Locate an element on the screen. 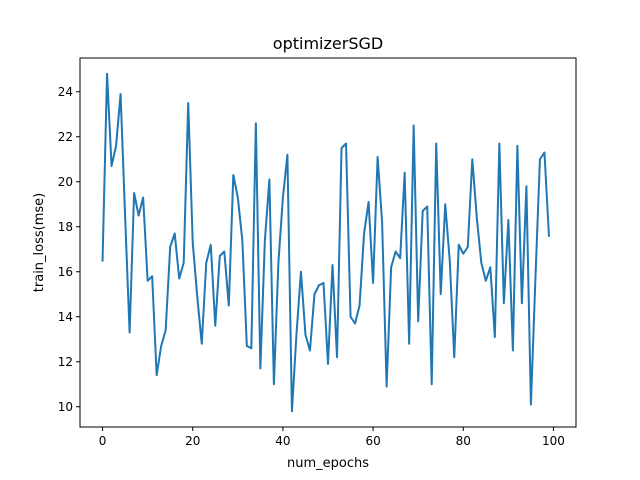 The height and width of the screenshot is (480, 640). x-axis-label: num_epochs is located at coordinates (328, 463).